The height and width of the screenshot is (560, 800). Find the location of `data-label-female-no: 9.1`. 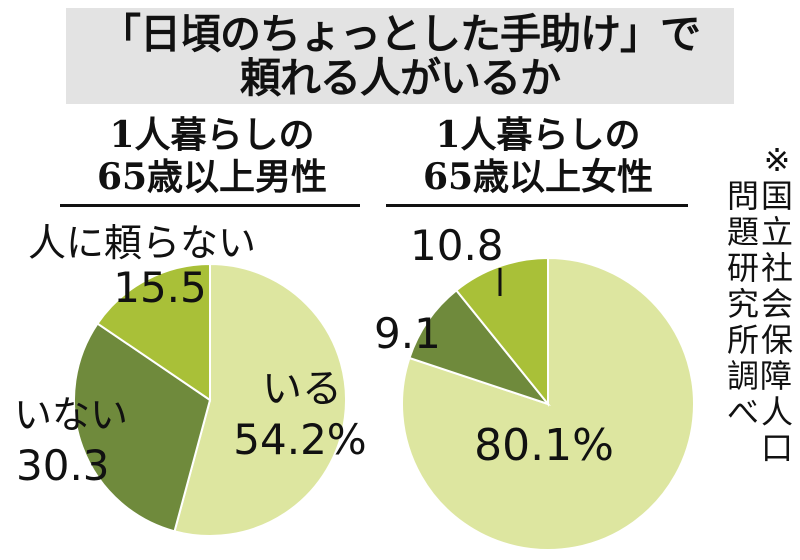

data-label-female-no: 9.1 is located at coordinates (407, 333).